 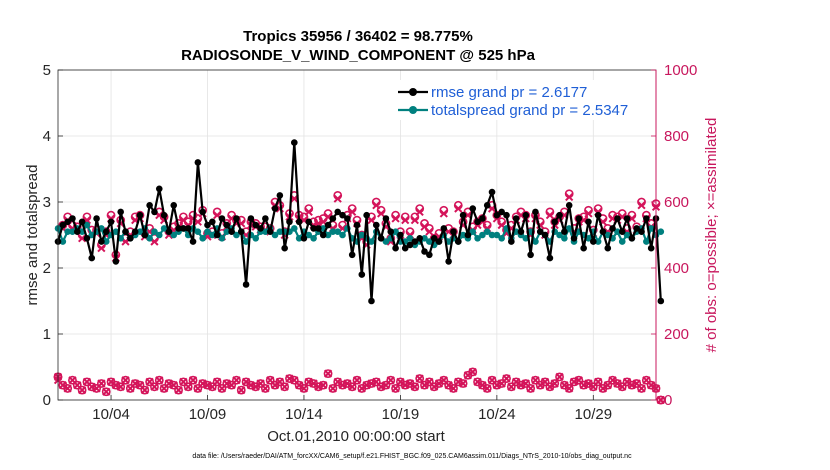 I want to click on y-left-tick-label: 5, so click(x=47, y=70).